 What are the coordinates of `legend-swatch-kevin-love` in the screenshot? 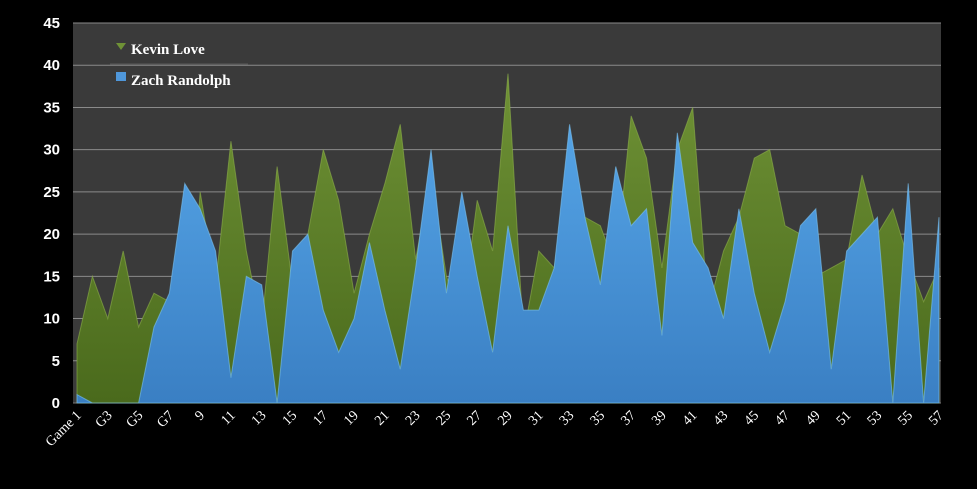 It's located at (121, 46).